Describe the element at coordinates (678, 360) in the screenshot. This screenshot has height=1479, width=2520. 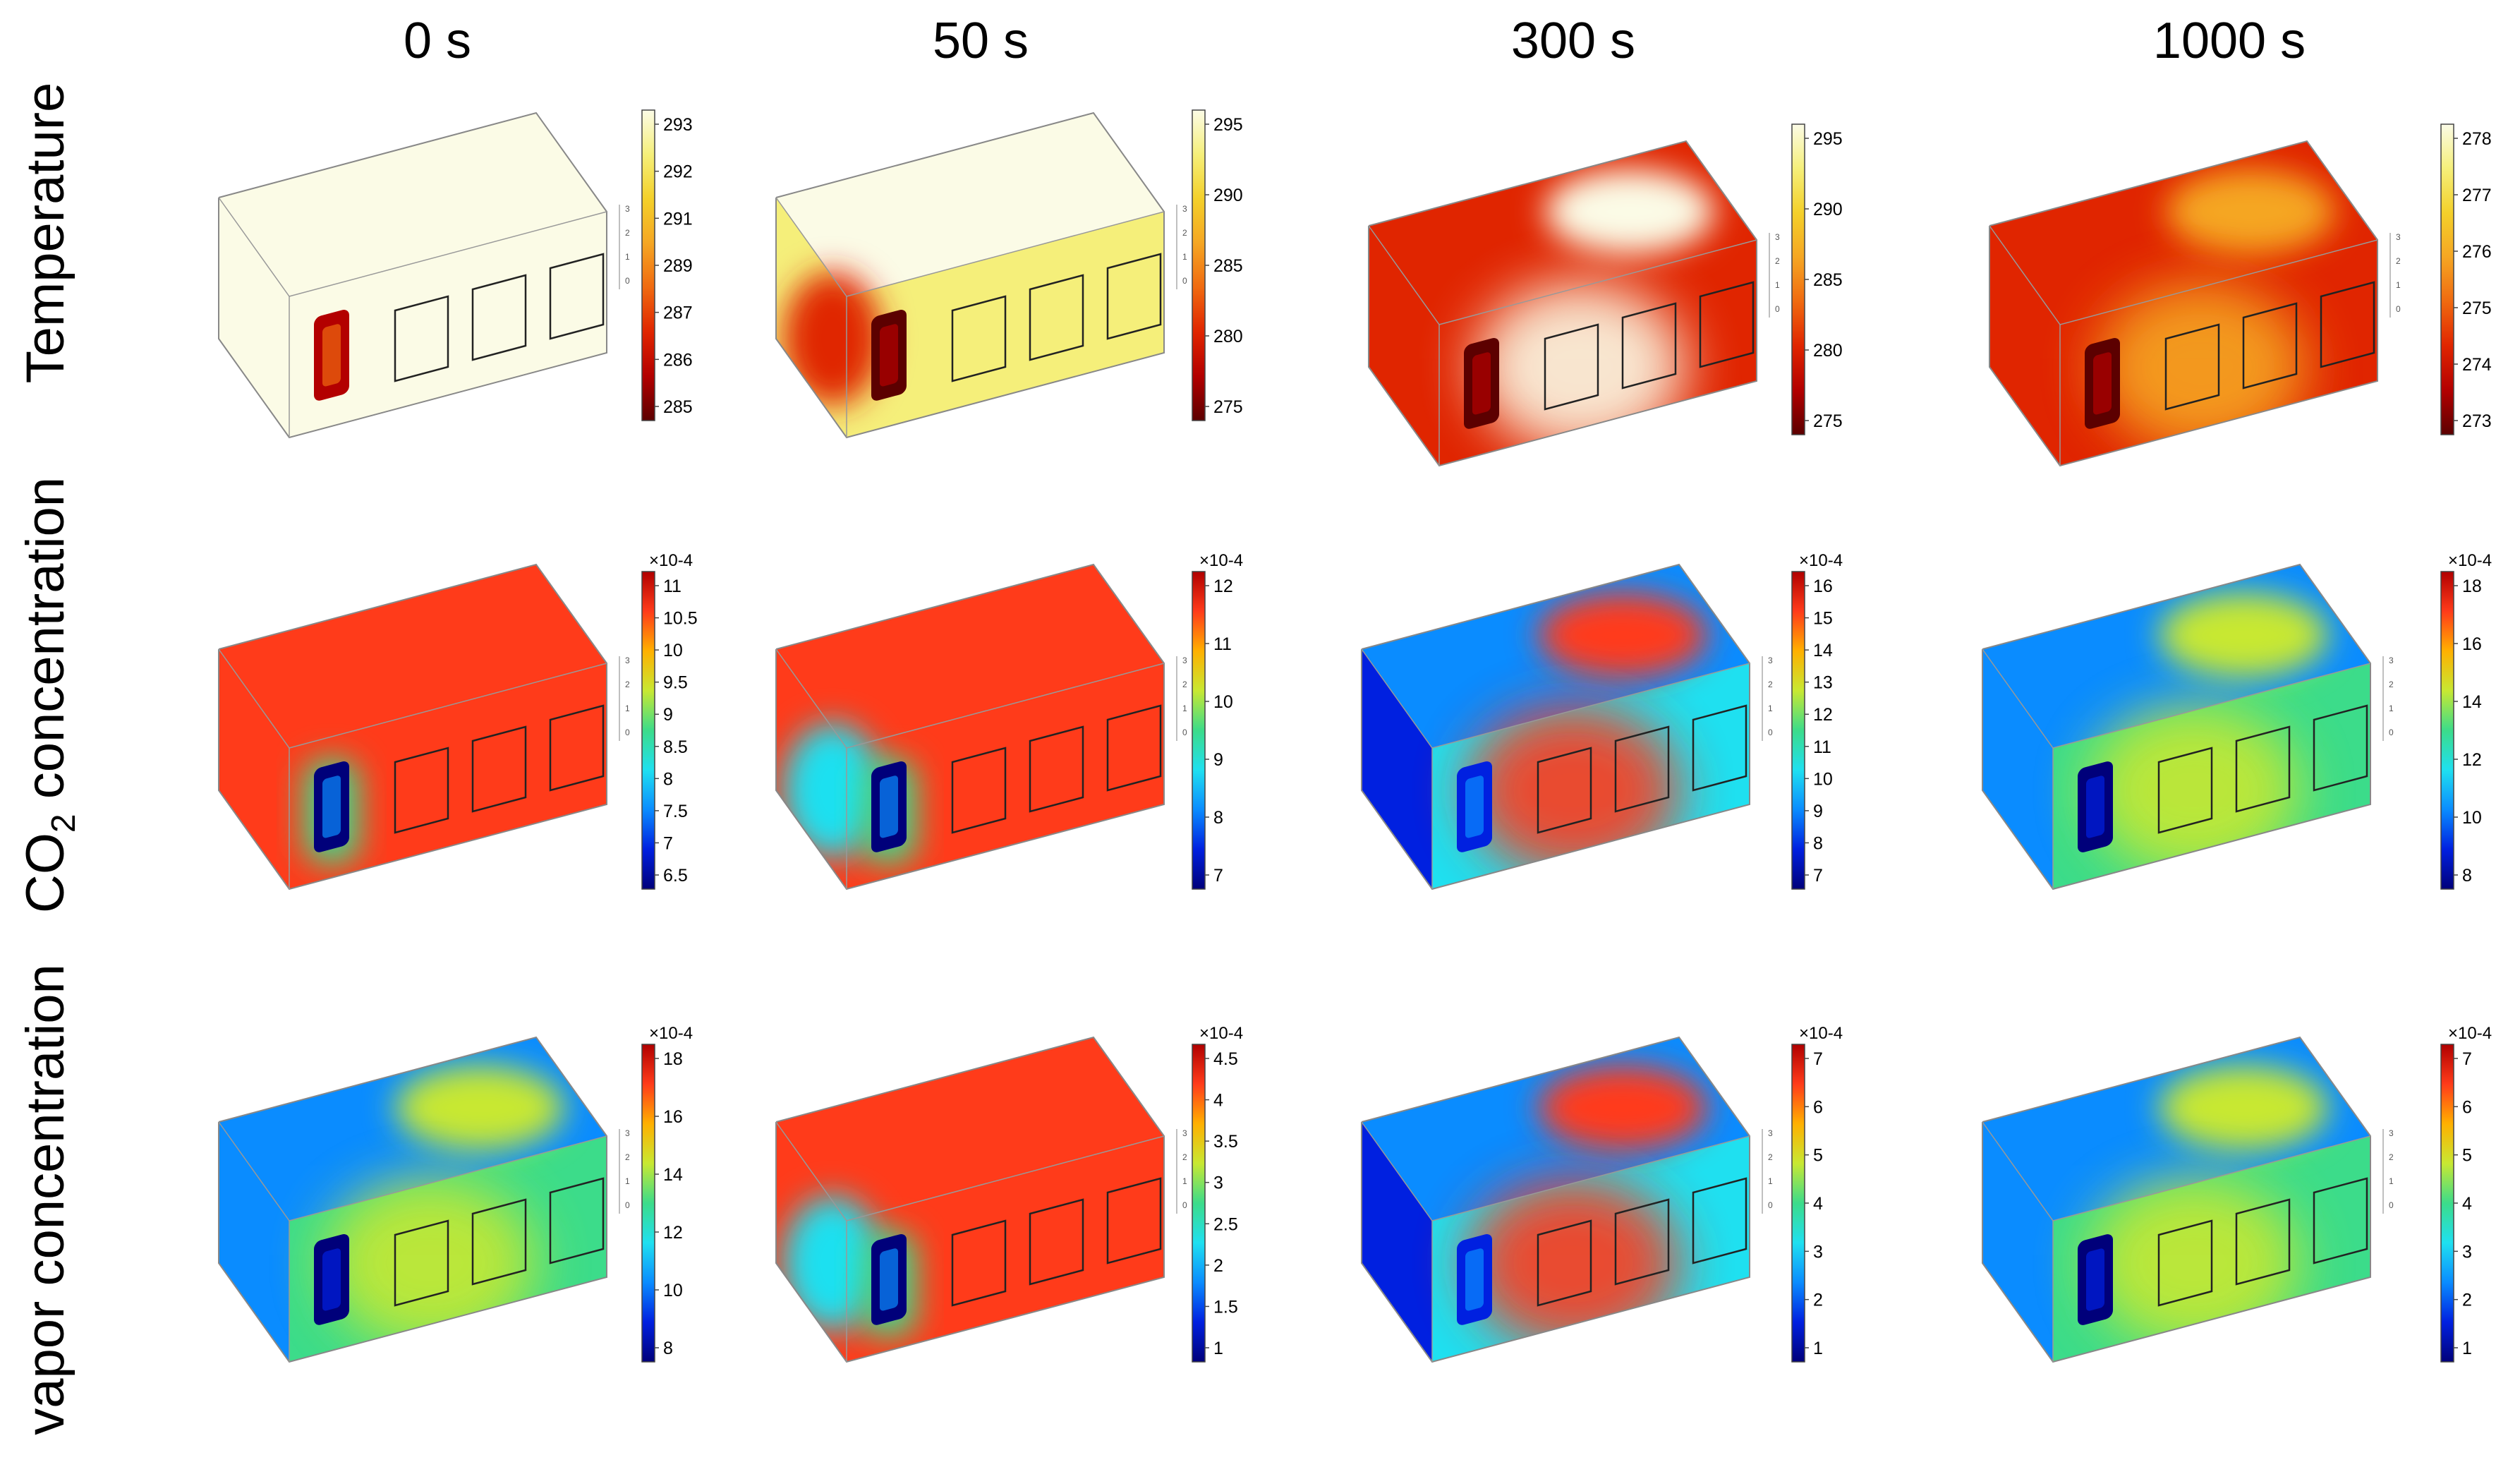
I see `colorbar-tick-label: 286` at that location.